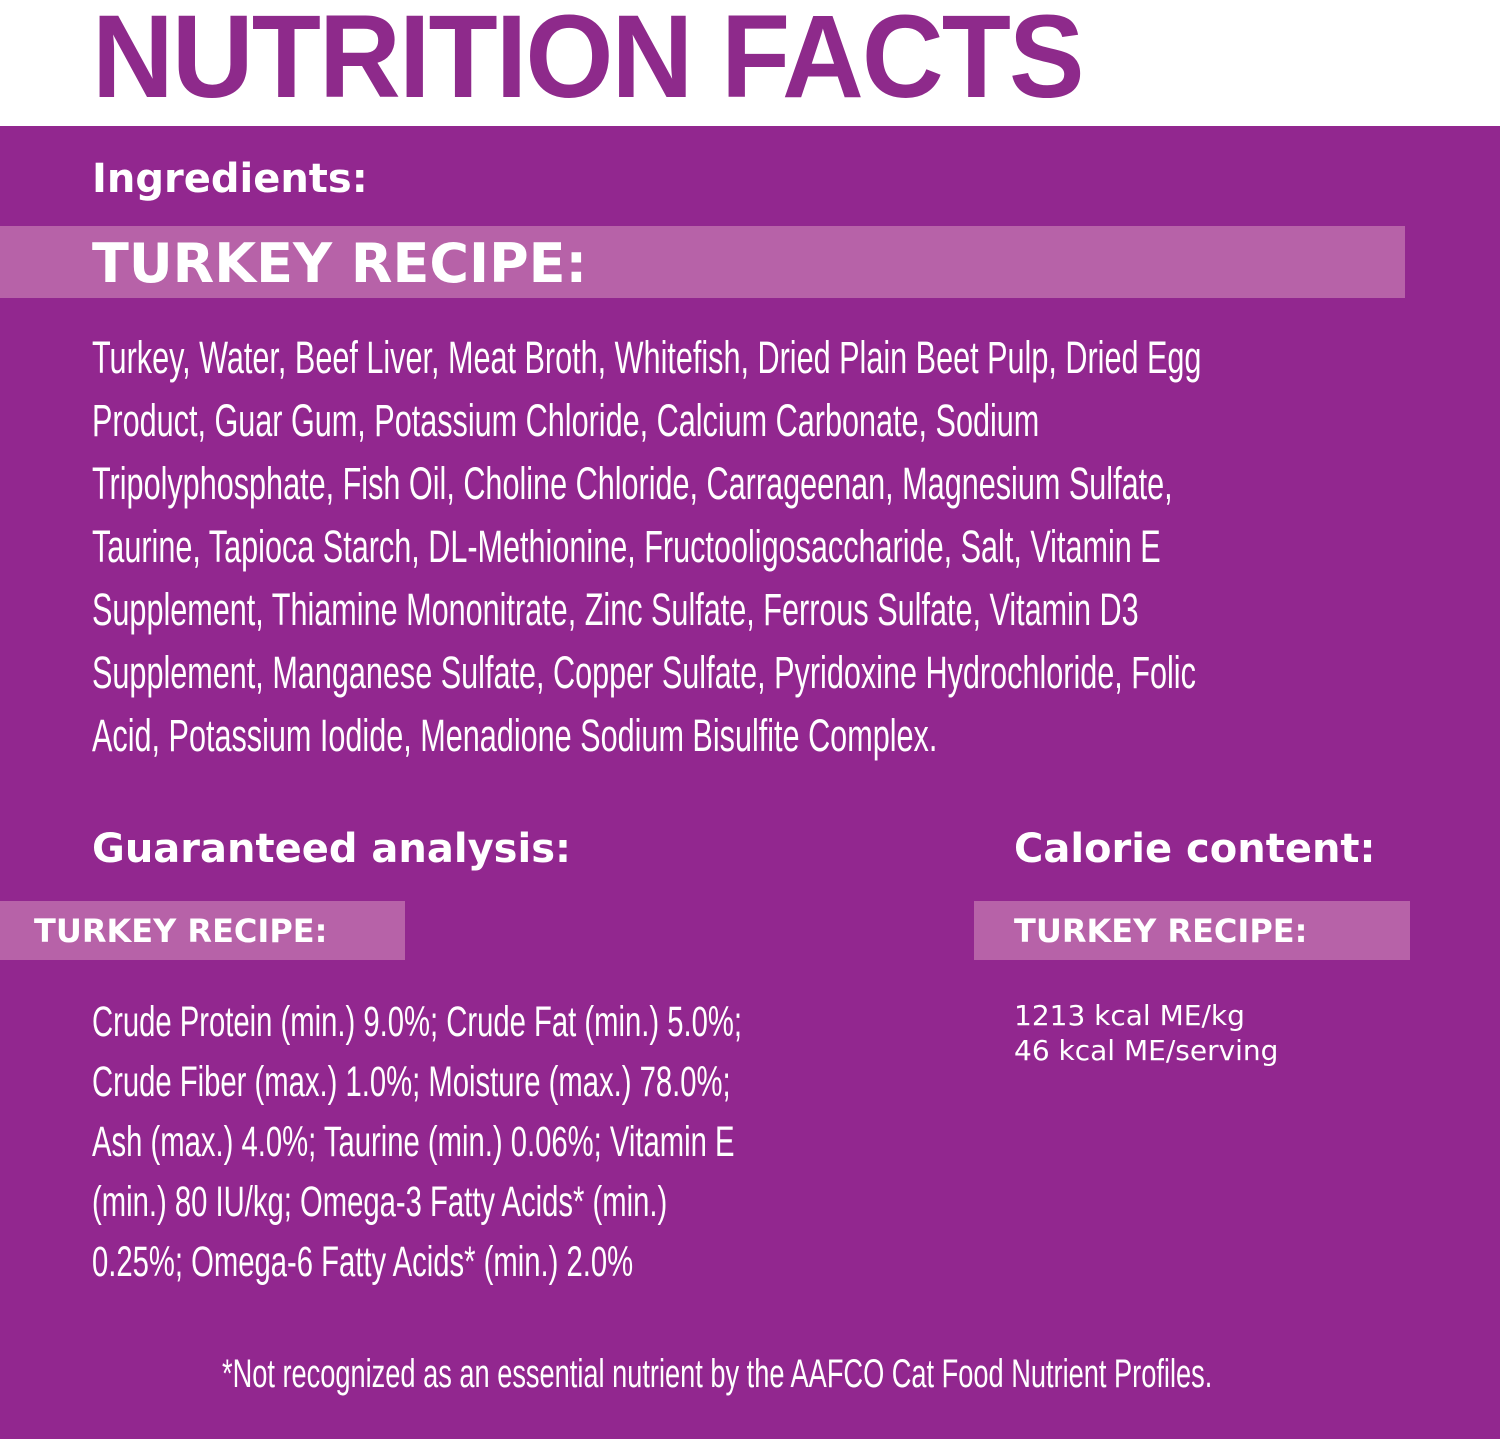  I want to click on calorie-recipe-band: TURKEY RECIPE:, so click(1192, 930).